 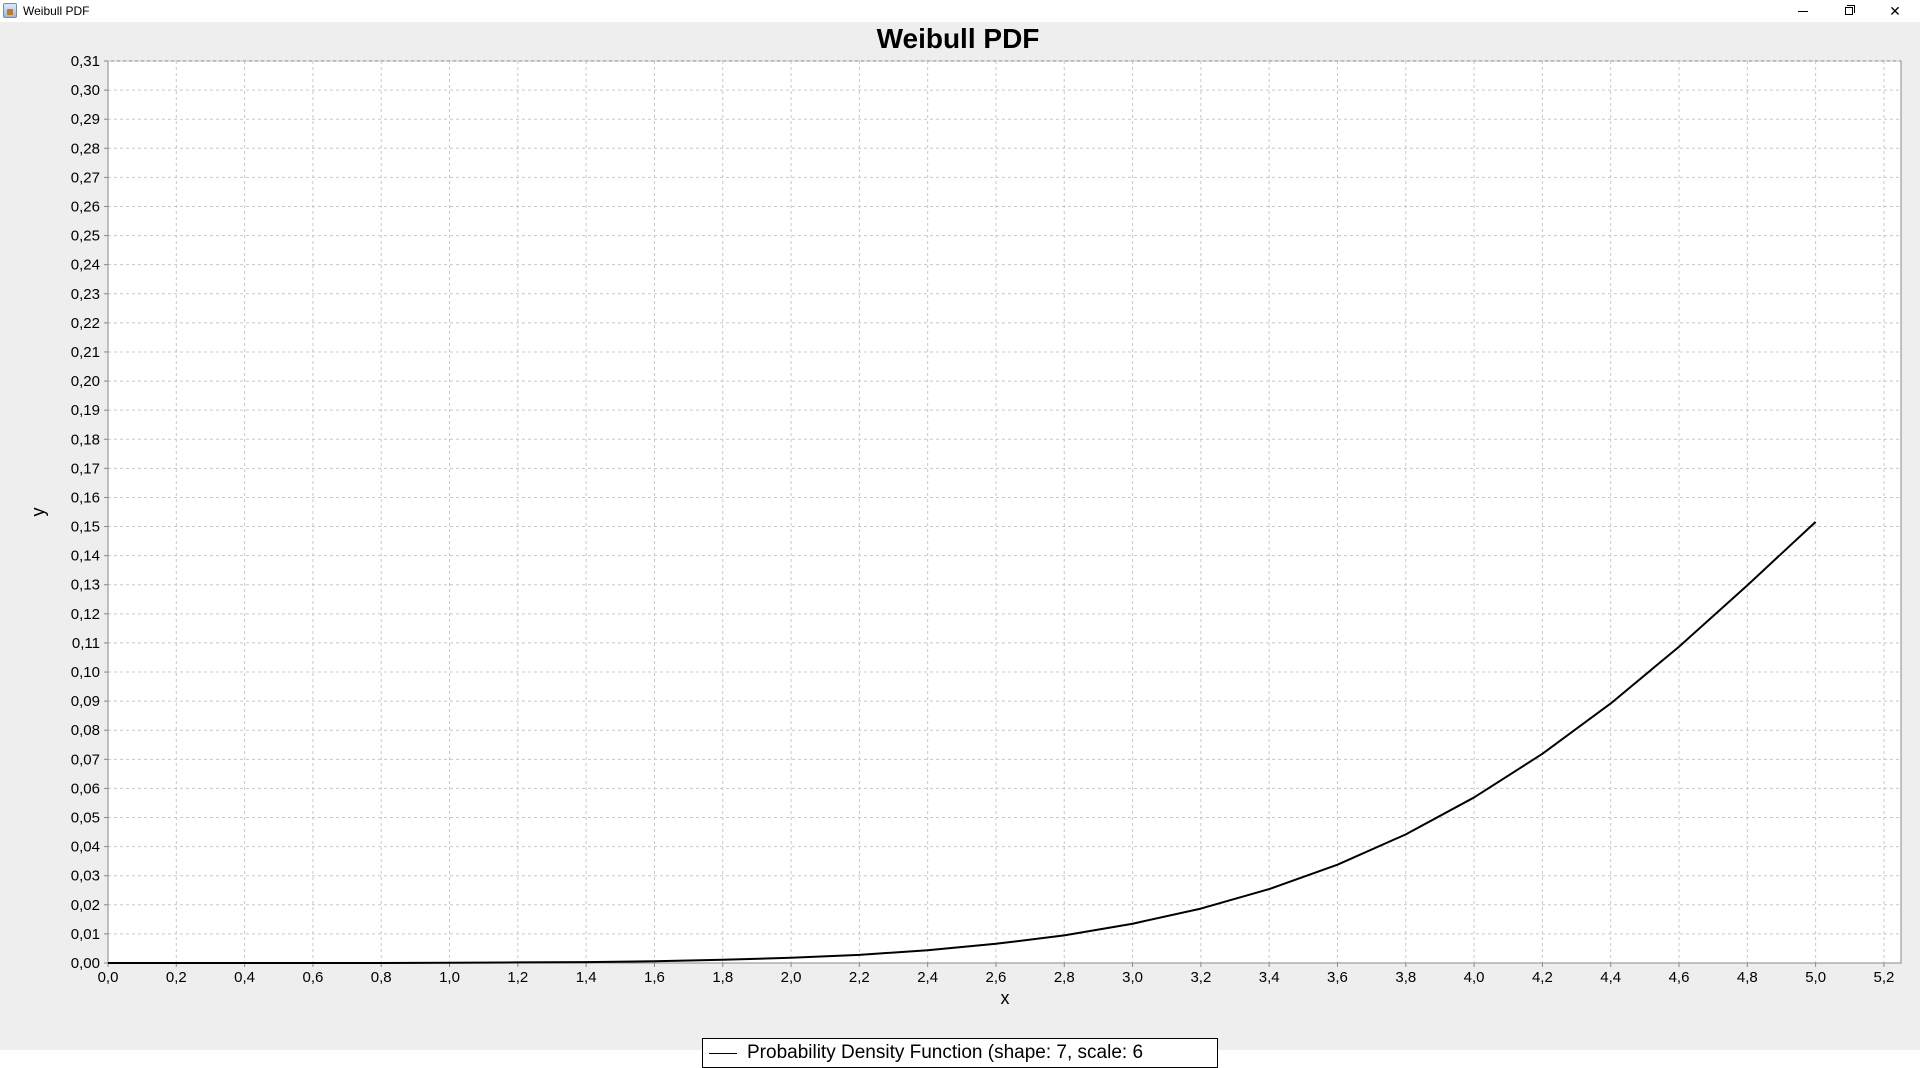 What do you see at coordinates (10, 10) in the screenshot?
I see `java-app-icon` at bounding box center [10, 10].